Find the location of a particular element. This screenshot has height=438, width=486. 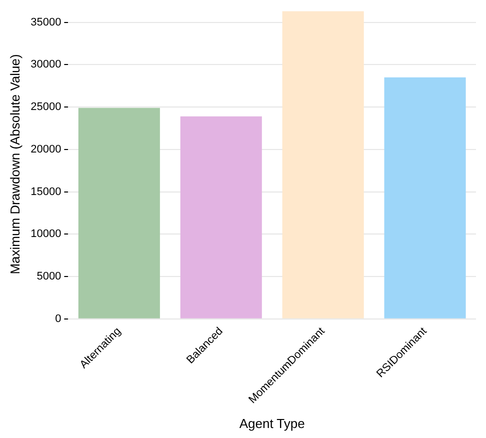

y-tick-label: 0 is located at coordinates (58, 318).